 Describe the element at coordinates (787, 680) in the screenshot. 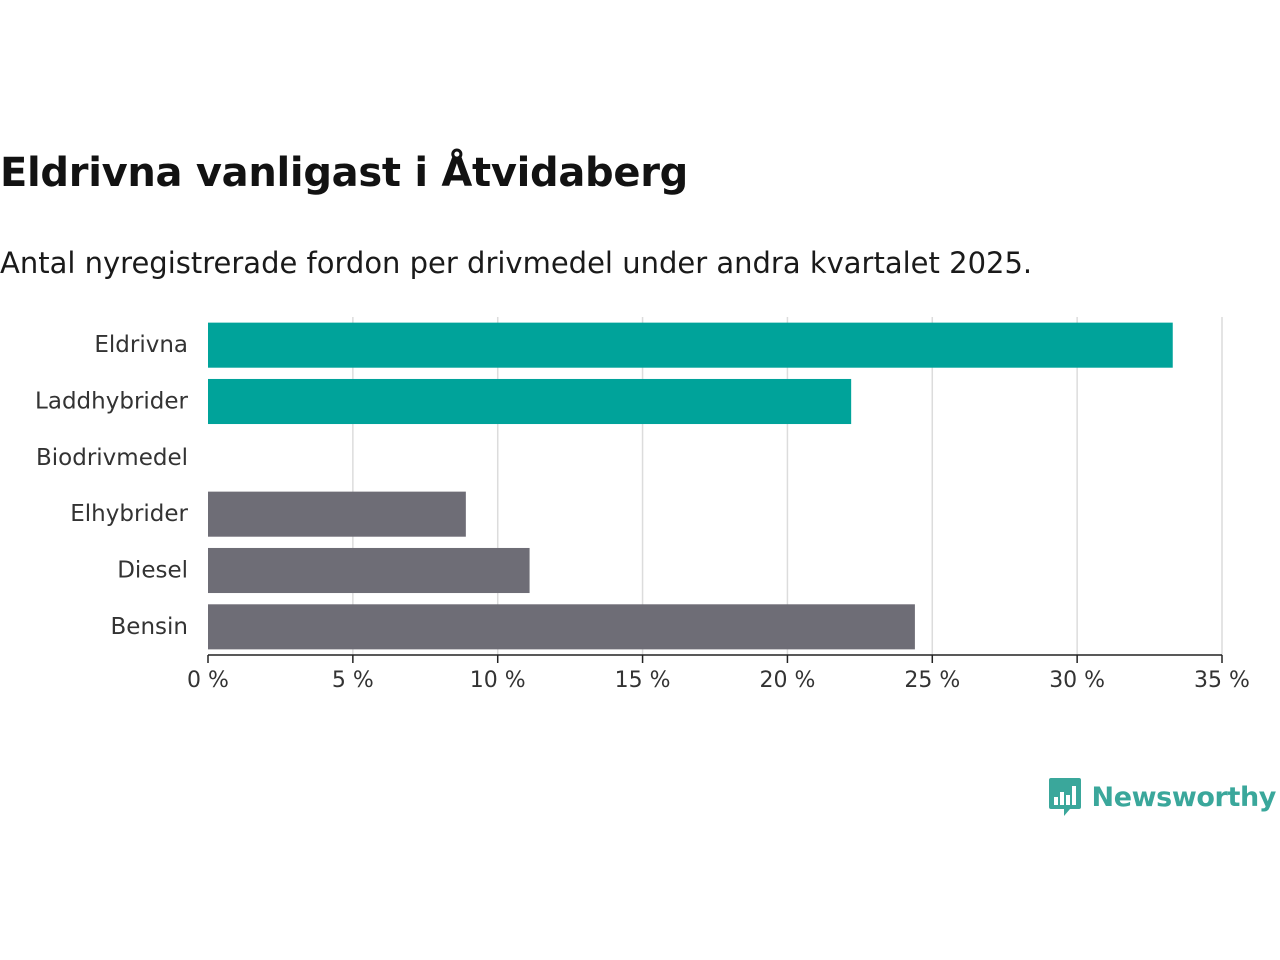

I see `x-tick-label: 20 %` at that location.